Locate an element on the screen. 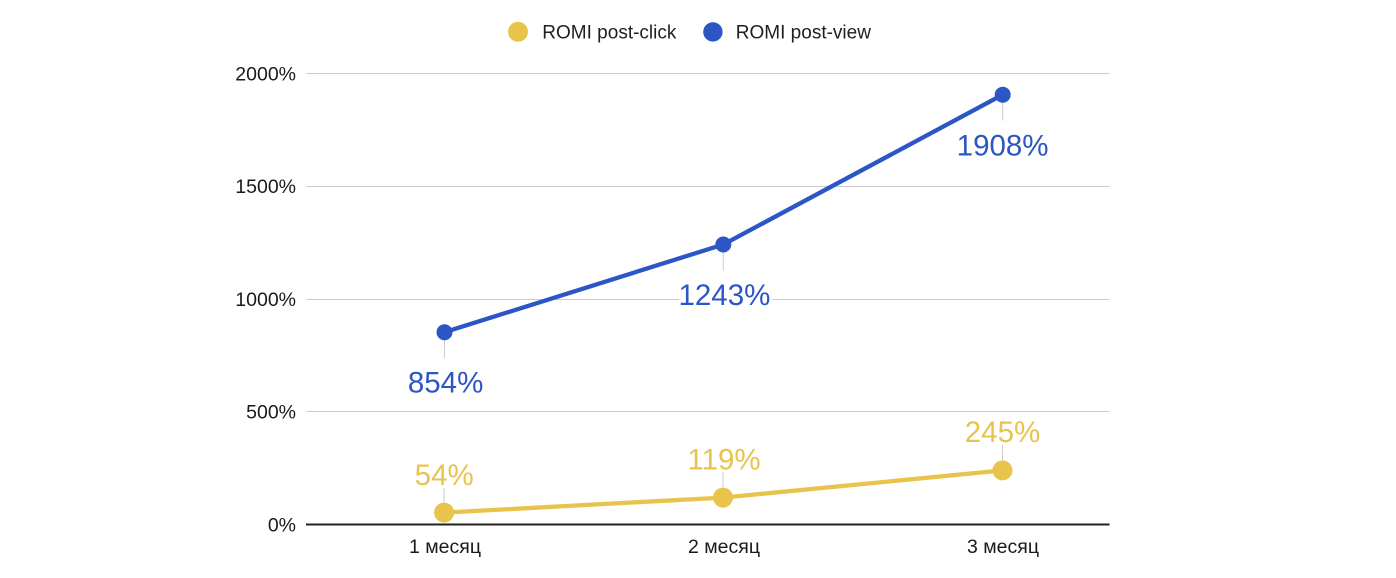 The image size is (1396, 578). svg-text: 2000% is located at coordinates (265, 74).